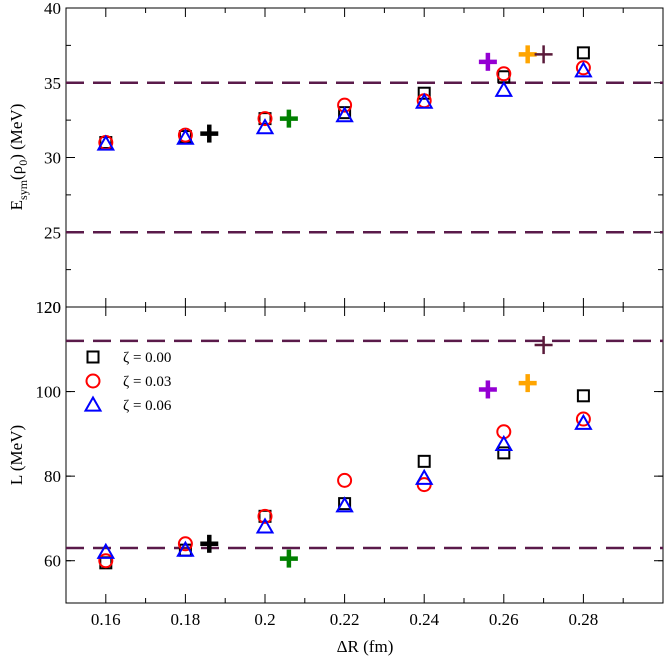 The height and width of the screenshot is (666, 666). I want to click on bottom-y-tick-label: 120, so click(49, 307).